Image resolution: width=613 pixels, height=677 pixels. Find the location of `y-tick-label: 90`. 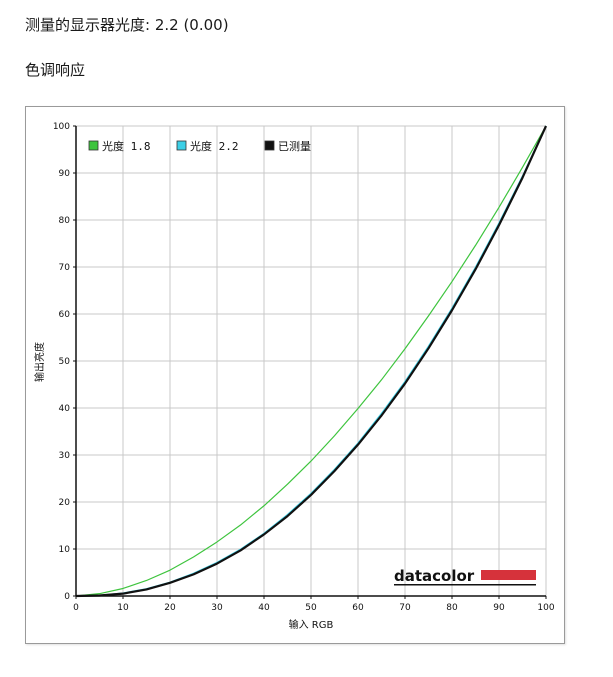

y-tick-label: 90 is located at coordinates (65, 174).